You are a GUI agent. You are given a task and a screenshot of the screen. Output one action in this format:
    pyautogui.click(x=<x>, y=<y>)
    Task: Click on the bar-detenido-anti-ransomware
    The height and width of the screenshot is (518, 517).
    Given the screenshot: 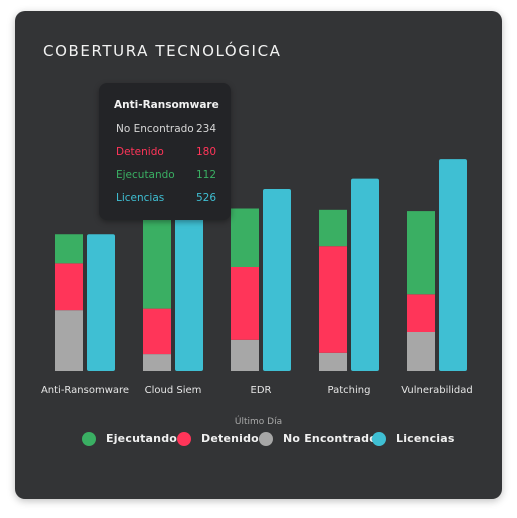 What is the action you would take?
    pyautogui.click(x=69, y=287)
    